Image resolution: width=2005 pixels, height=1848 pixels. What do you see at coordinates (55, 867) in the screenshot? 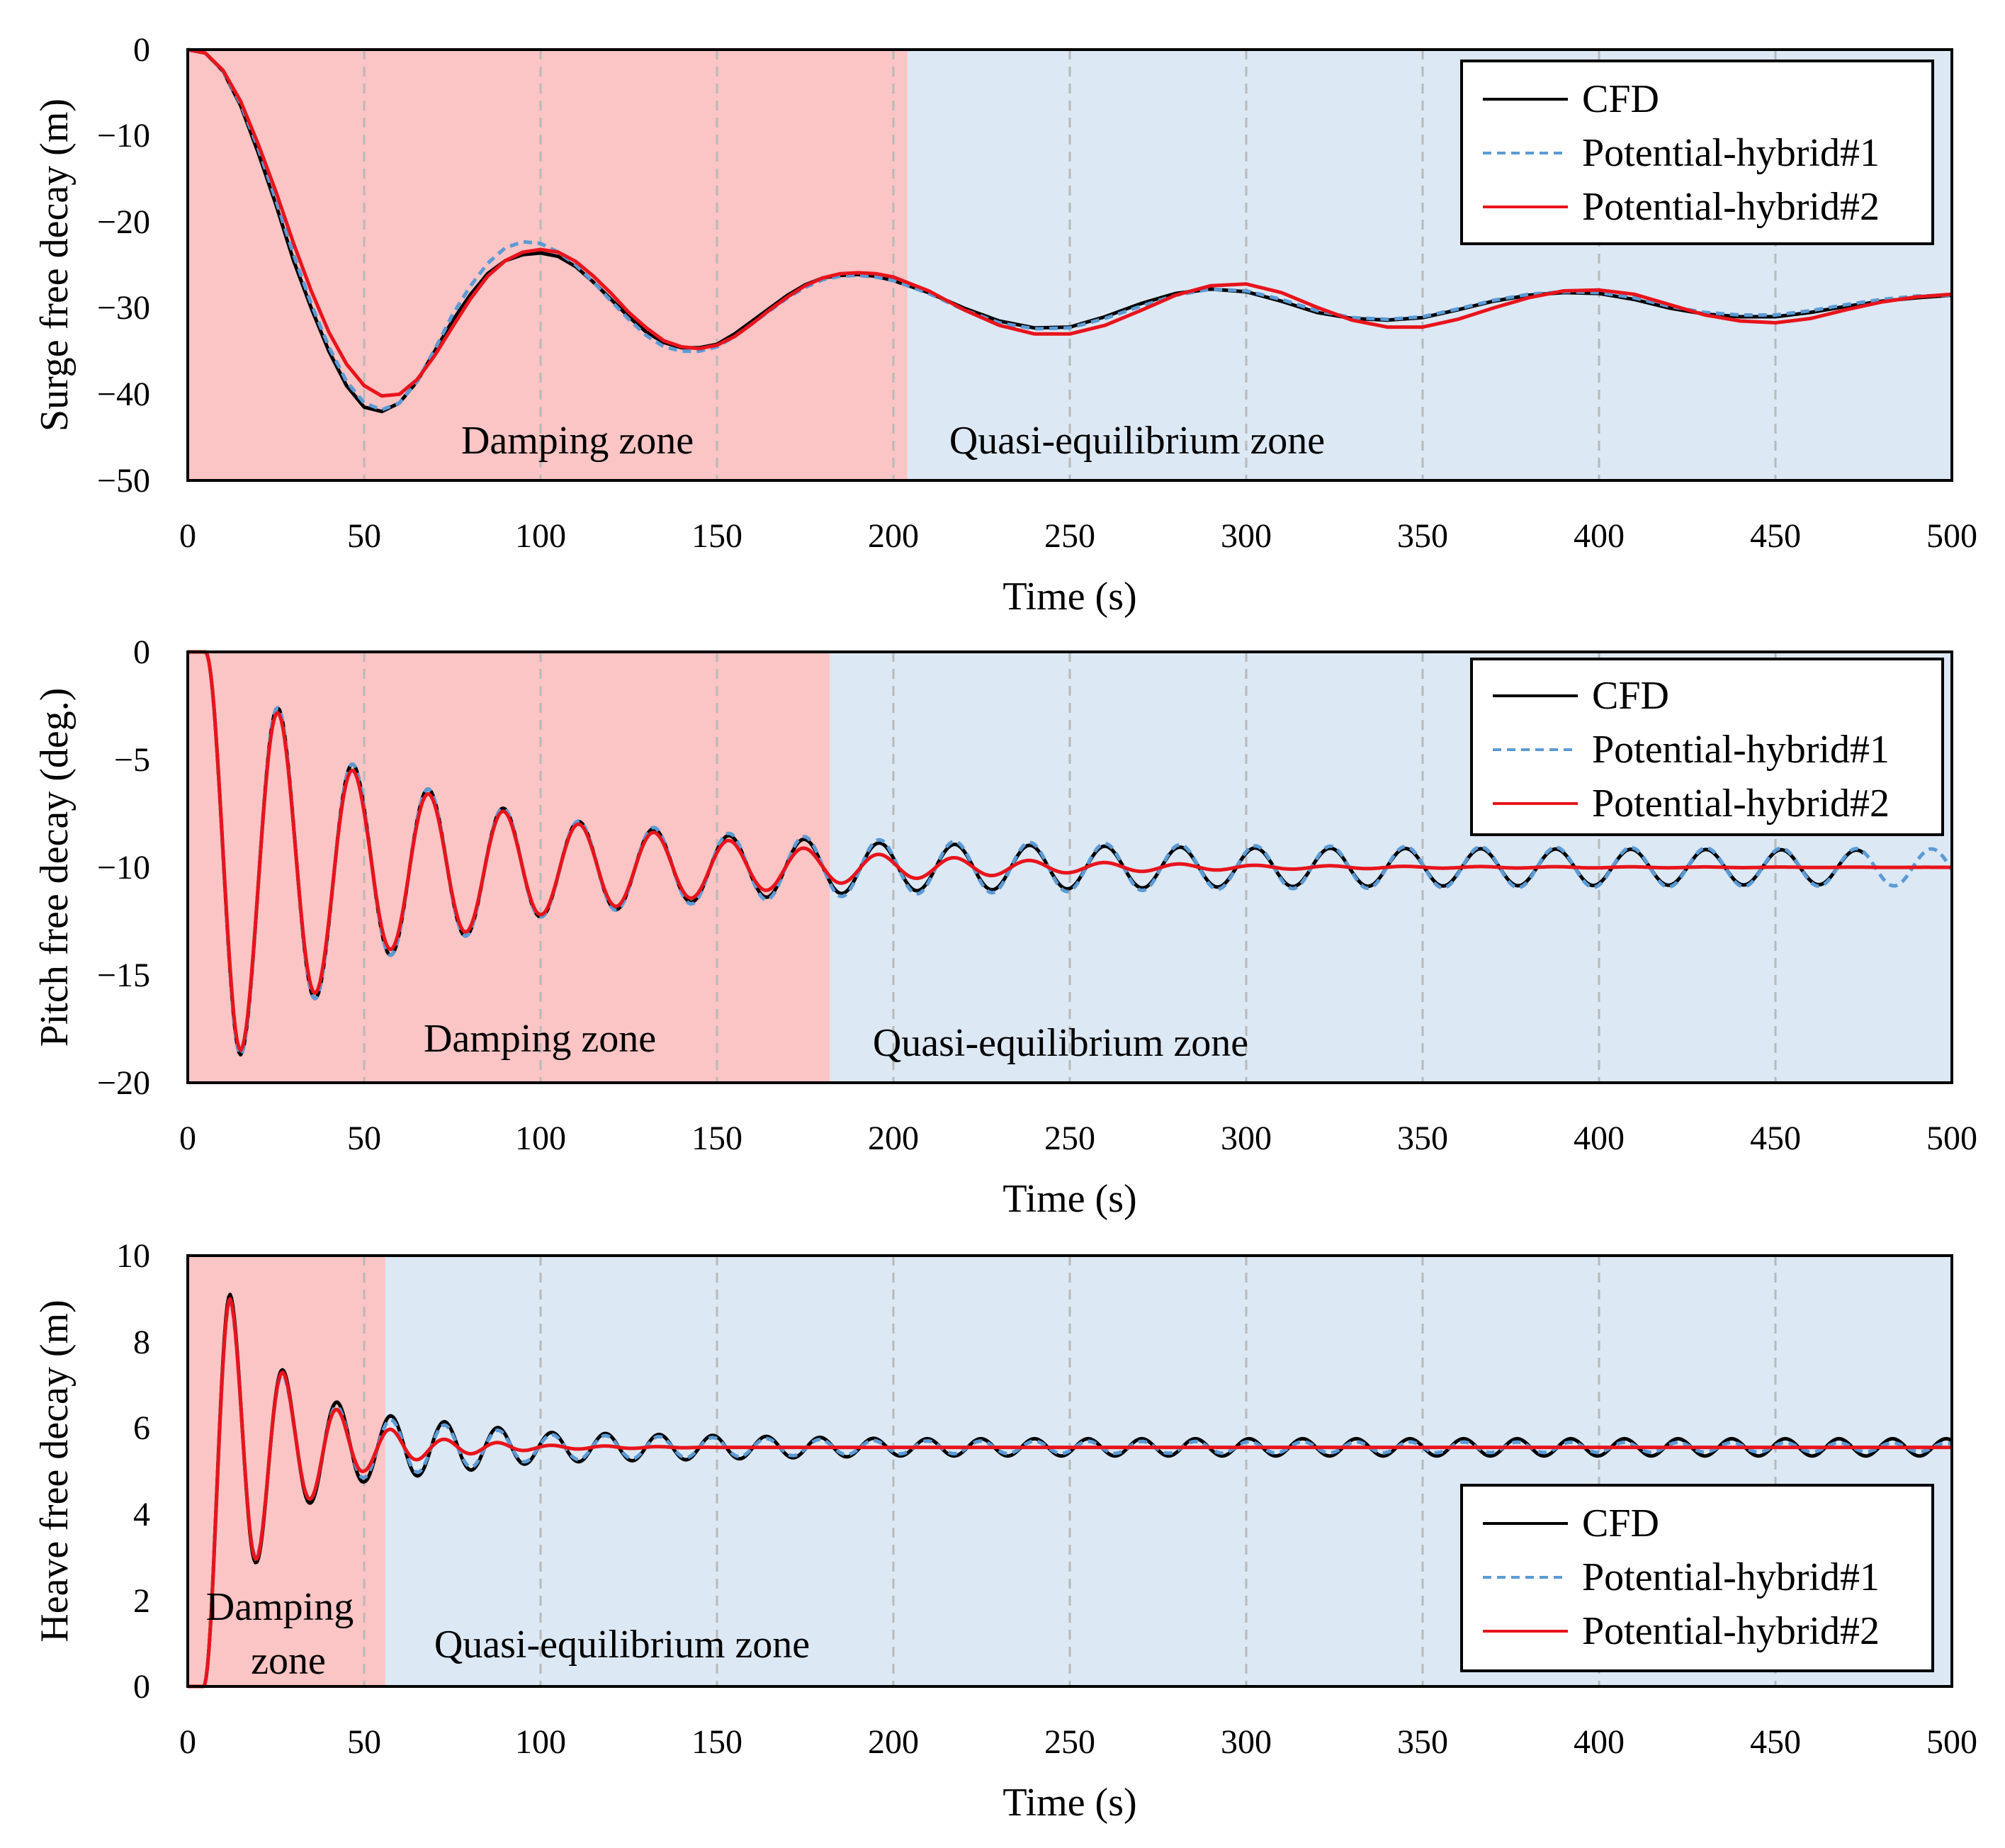
I see `pitch-y-axis-label: Pitch free decay (deg.)` at bounding box center [55, 867].